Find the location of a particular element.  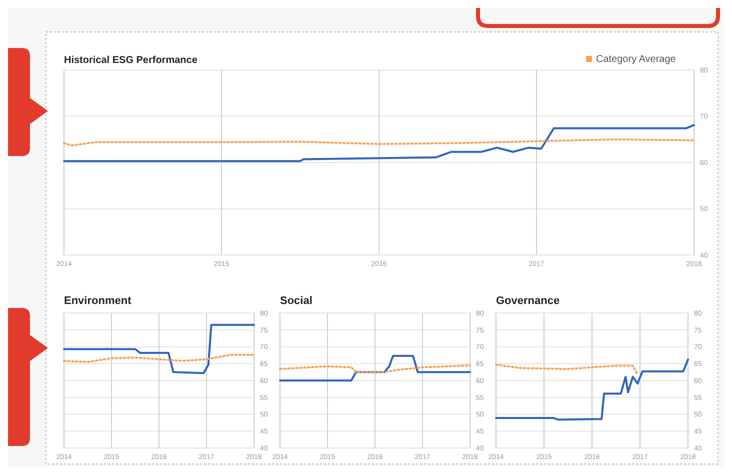

chart-title: Historical ESG Performance is located at coordinates (131, 60).